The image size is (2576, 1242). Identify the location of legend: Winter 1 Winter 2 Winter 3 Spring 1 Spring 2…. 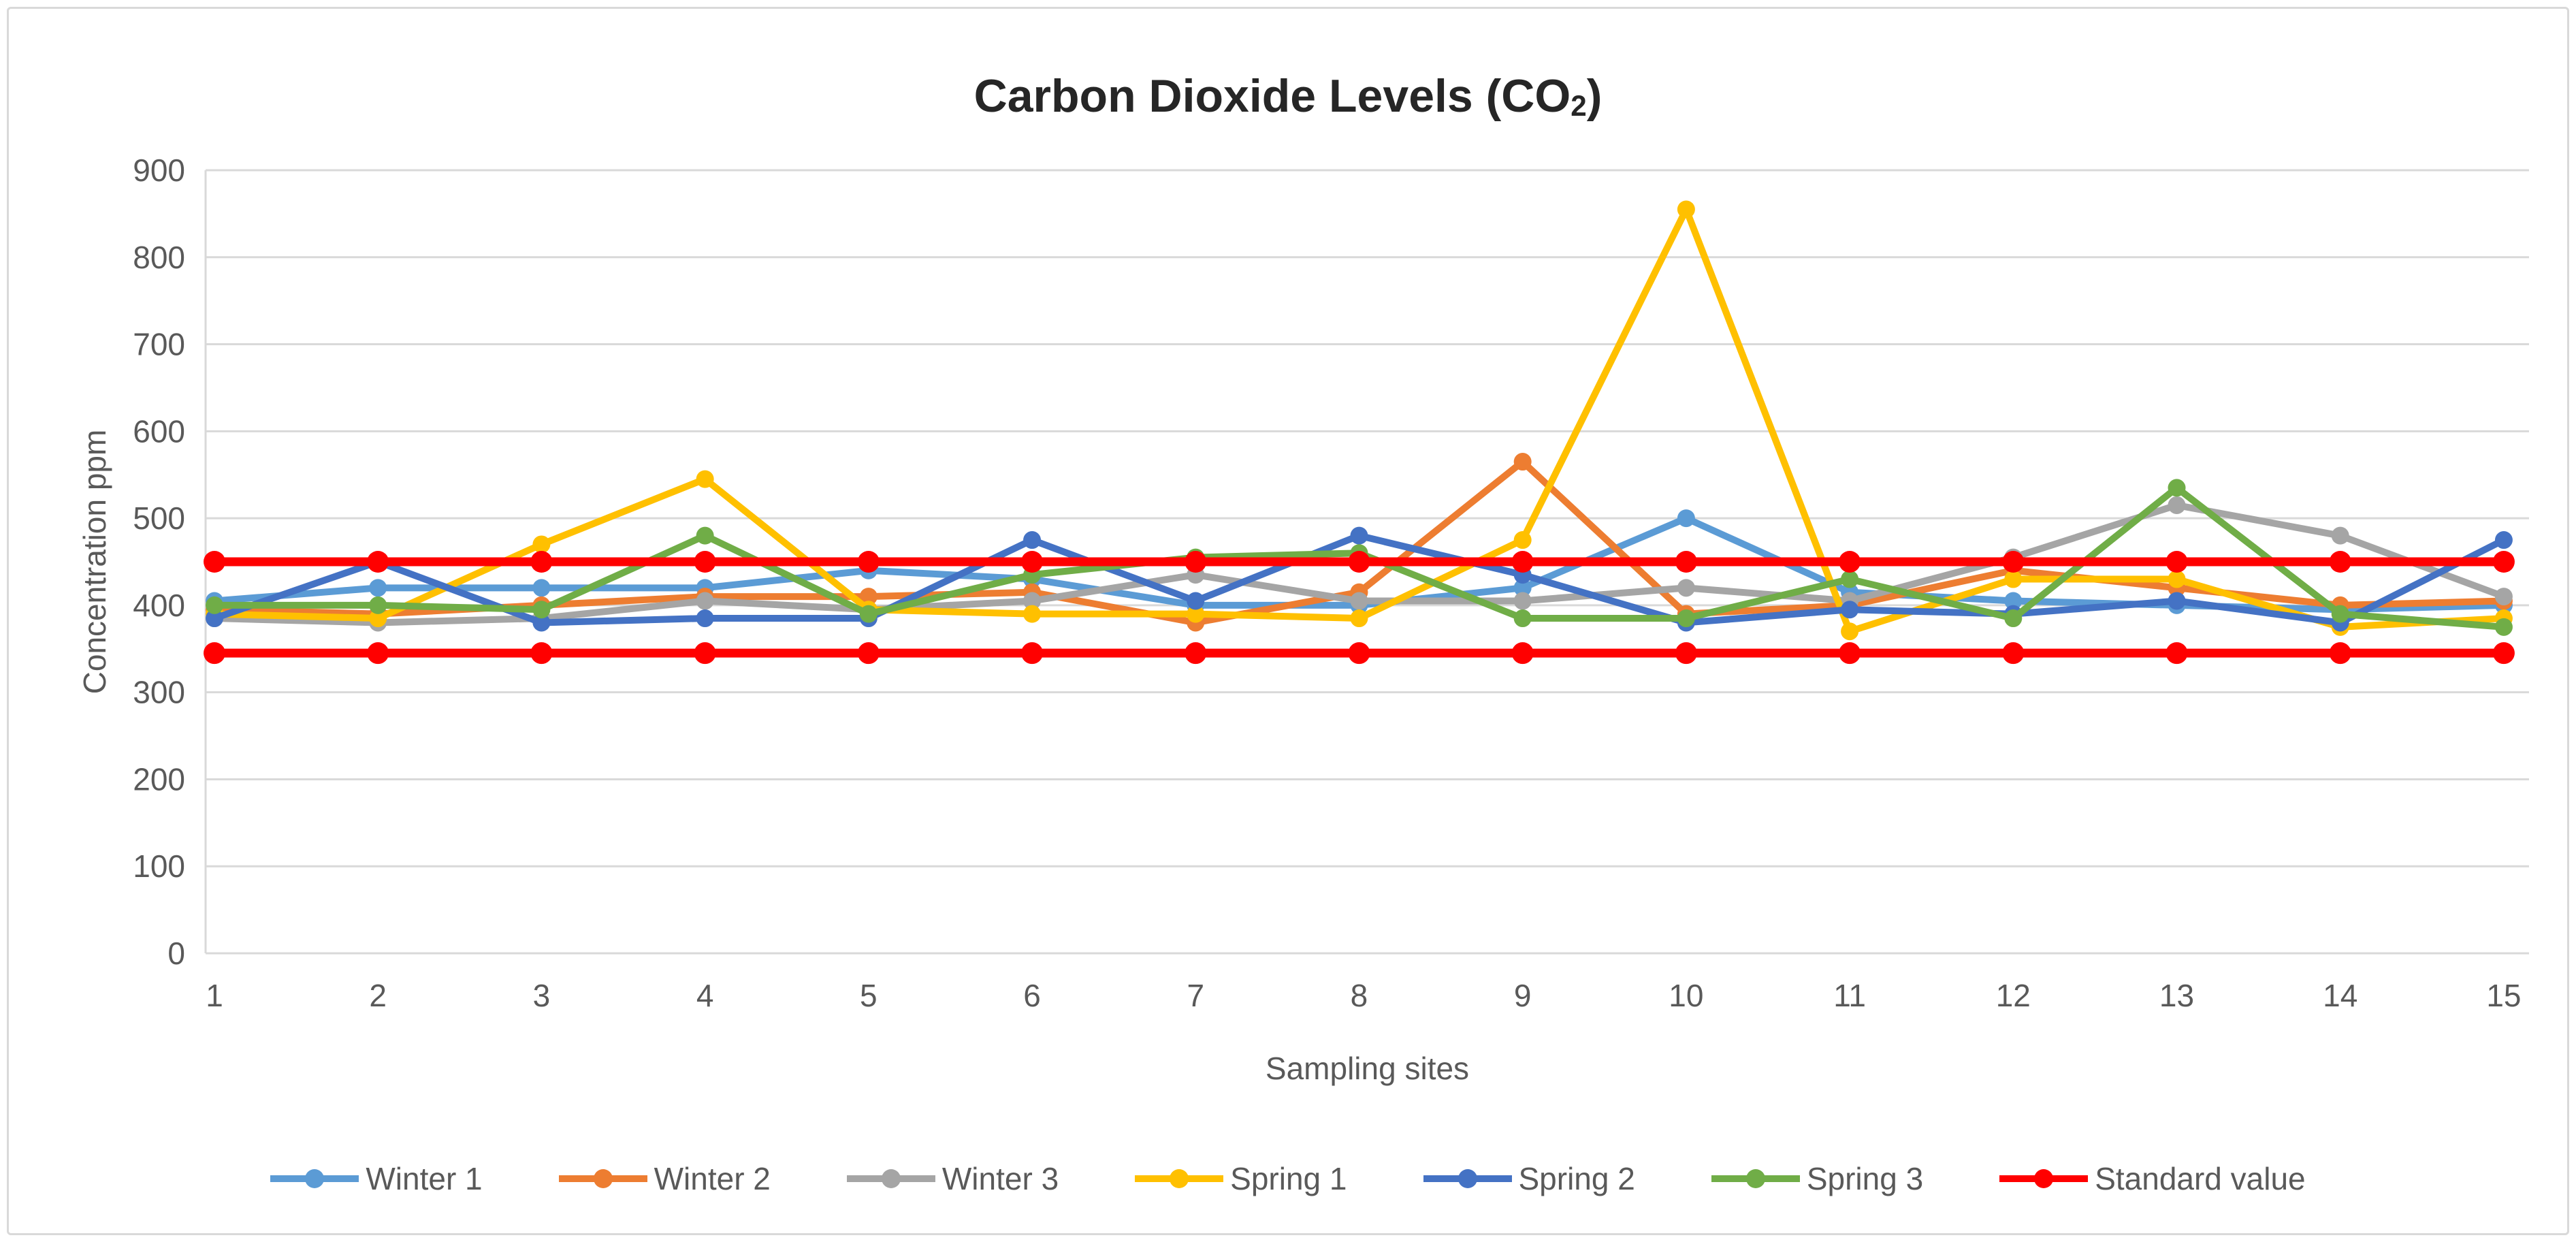
(1288, 1179).